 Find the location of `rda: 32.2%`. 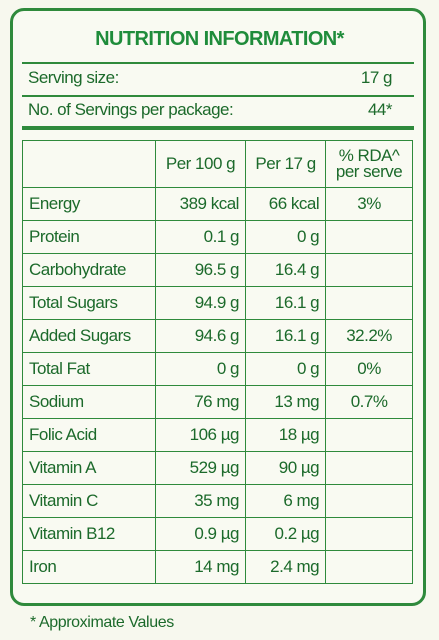

rda: 32.2% is located at coordinates (369, 336).